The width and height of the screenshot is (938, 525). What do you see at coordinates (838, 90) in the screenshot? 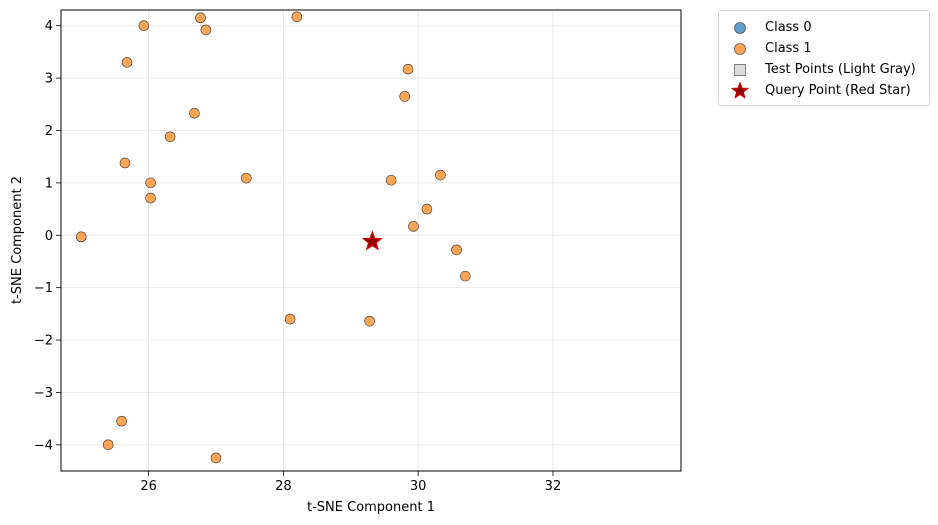
I see `legend-label: Query Point (Red Star)` at bounding box center [838, 90].